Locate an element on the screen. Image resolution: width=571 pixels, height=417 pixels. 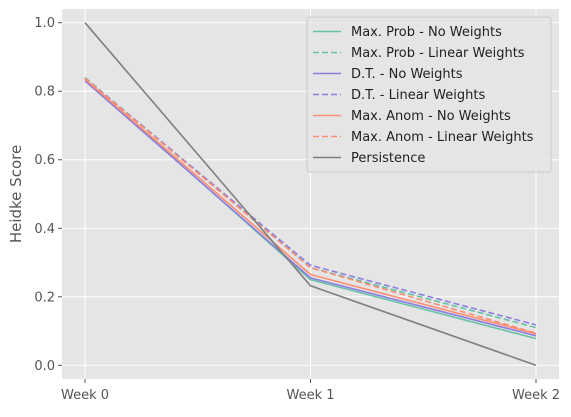
x-tick-label: Week 2 is located at coordinates (536, 395).